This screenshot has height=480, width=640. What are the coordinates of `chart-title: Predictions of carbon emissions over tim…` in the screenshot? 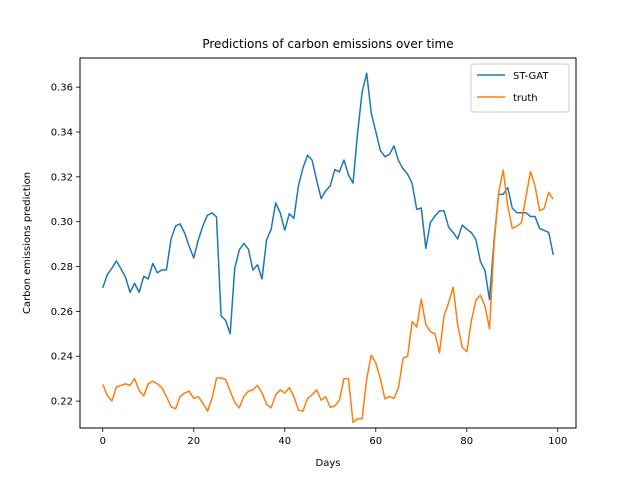 It's located at (327, 44).